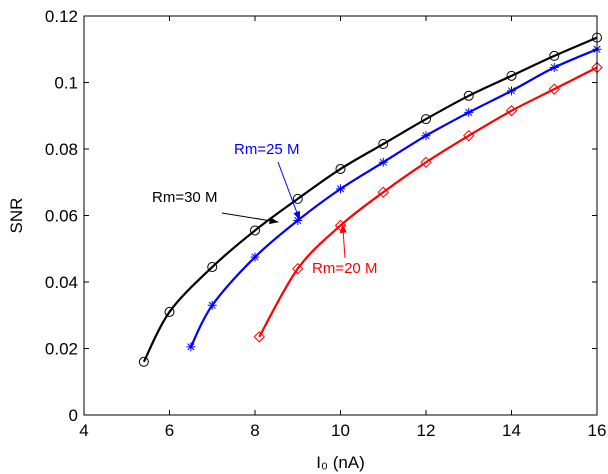 This screenshot has height=474, width=608. Describe the element at coordinates (267, 181) in the screenshot. I see `annotation: Rm=25 M` at that location.